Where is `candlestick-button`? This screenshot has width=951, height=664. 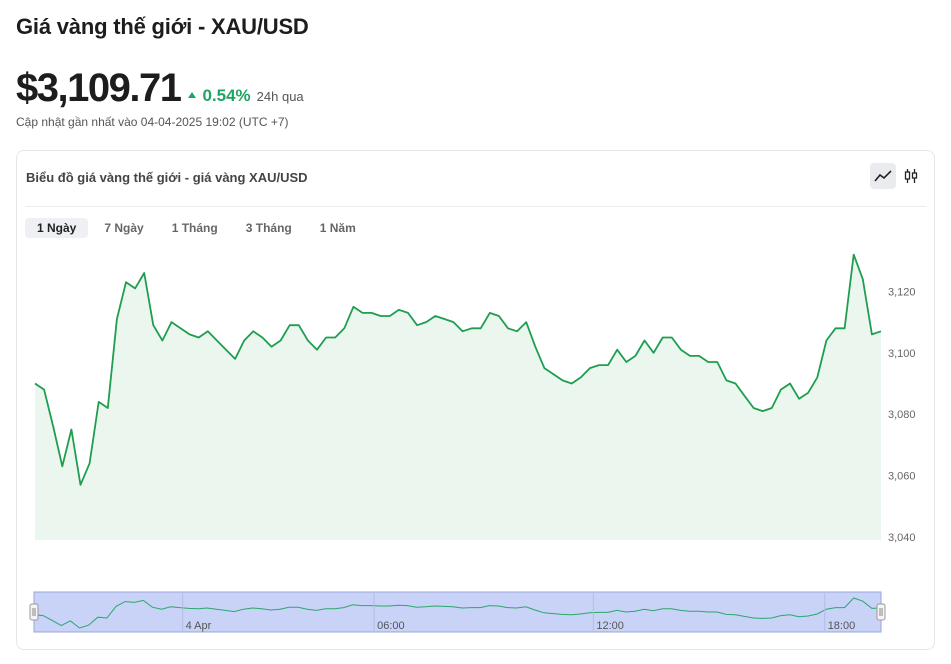 candlestick-button is located at coordinates (911, 176).